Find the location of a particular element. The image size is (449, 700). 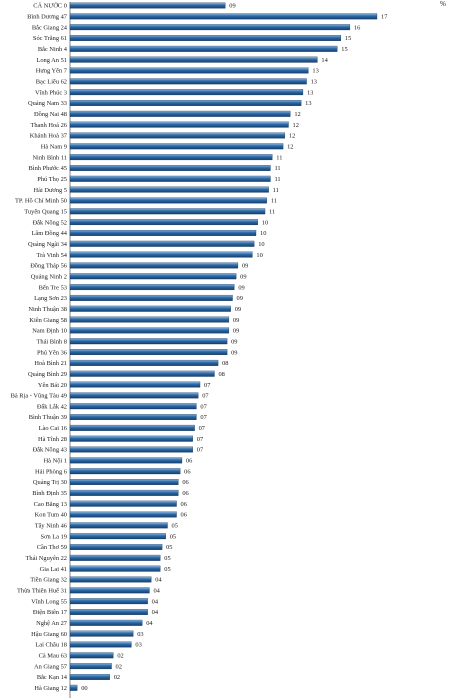

value-label: 16 is located at coordinates (357, 27).